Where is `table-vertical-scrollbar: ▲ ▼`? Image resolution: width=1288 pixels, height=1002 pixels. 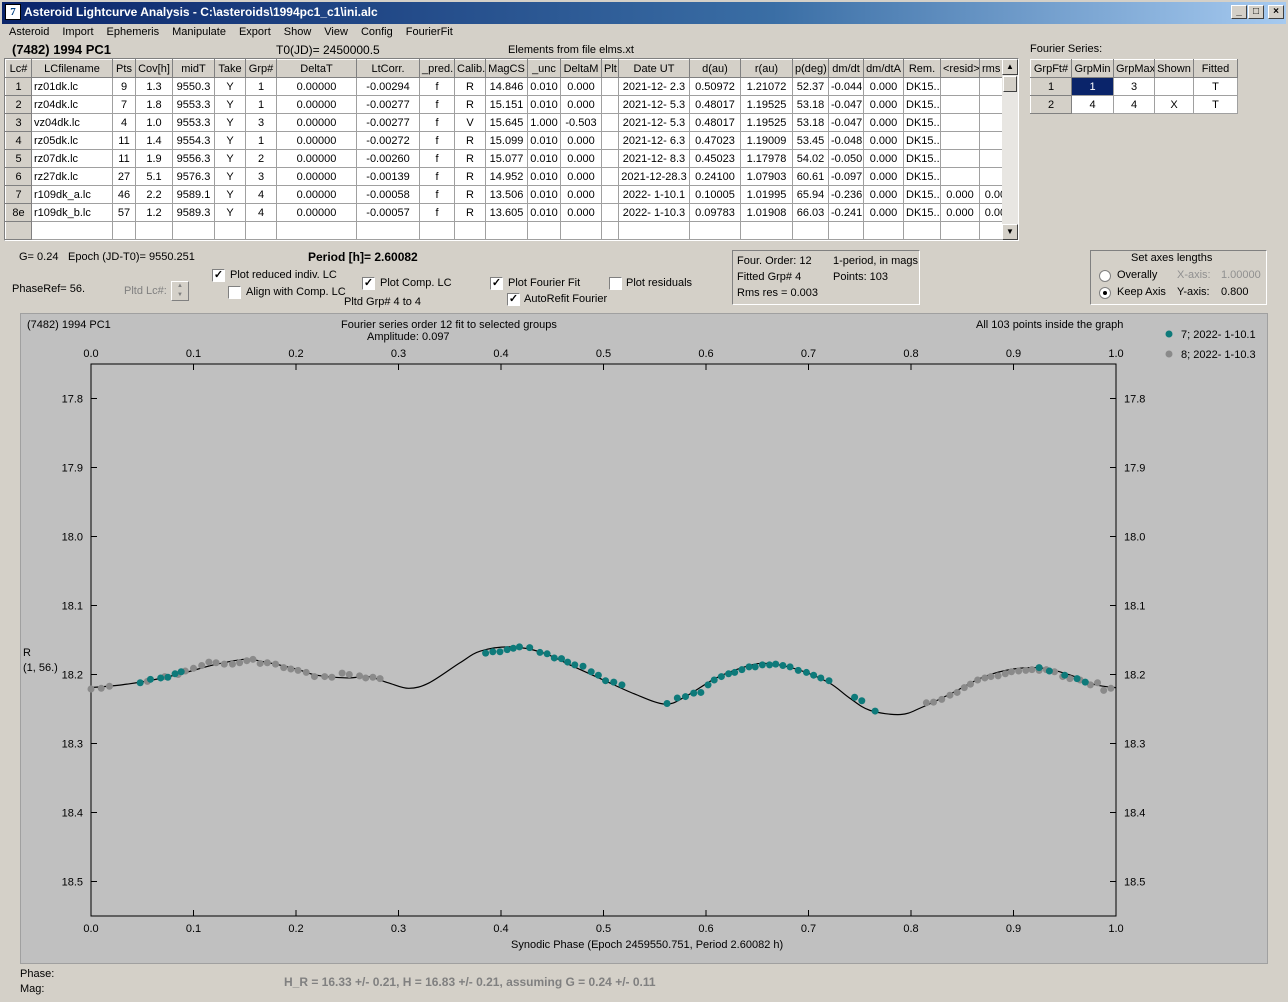 table-vertical-scrollbar: ▲ ▼ is located at coordinates (1010, 149).